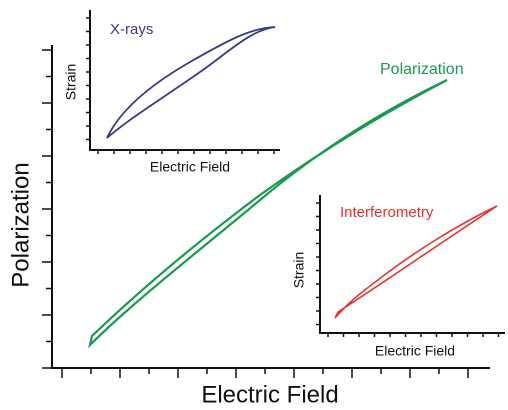  I want to click on inset-title: X-rays, so click(131, 29).